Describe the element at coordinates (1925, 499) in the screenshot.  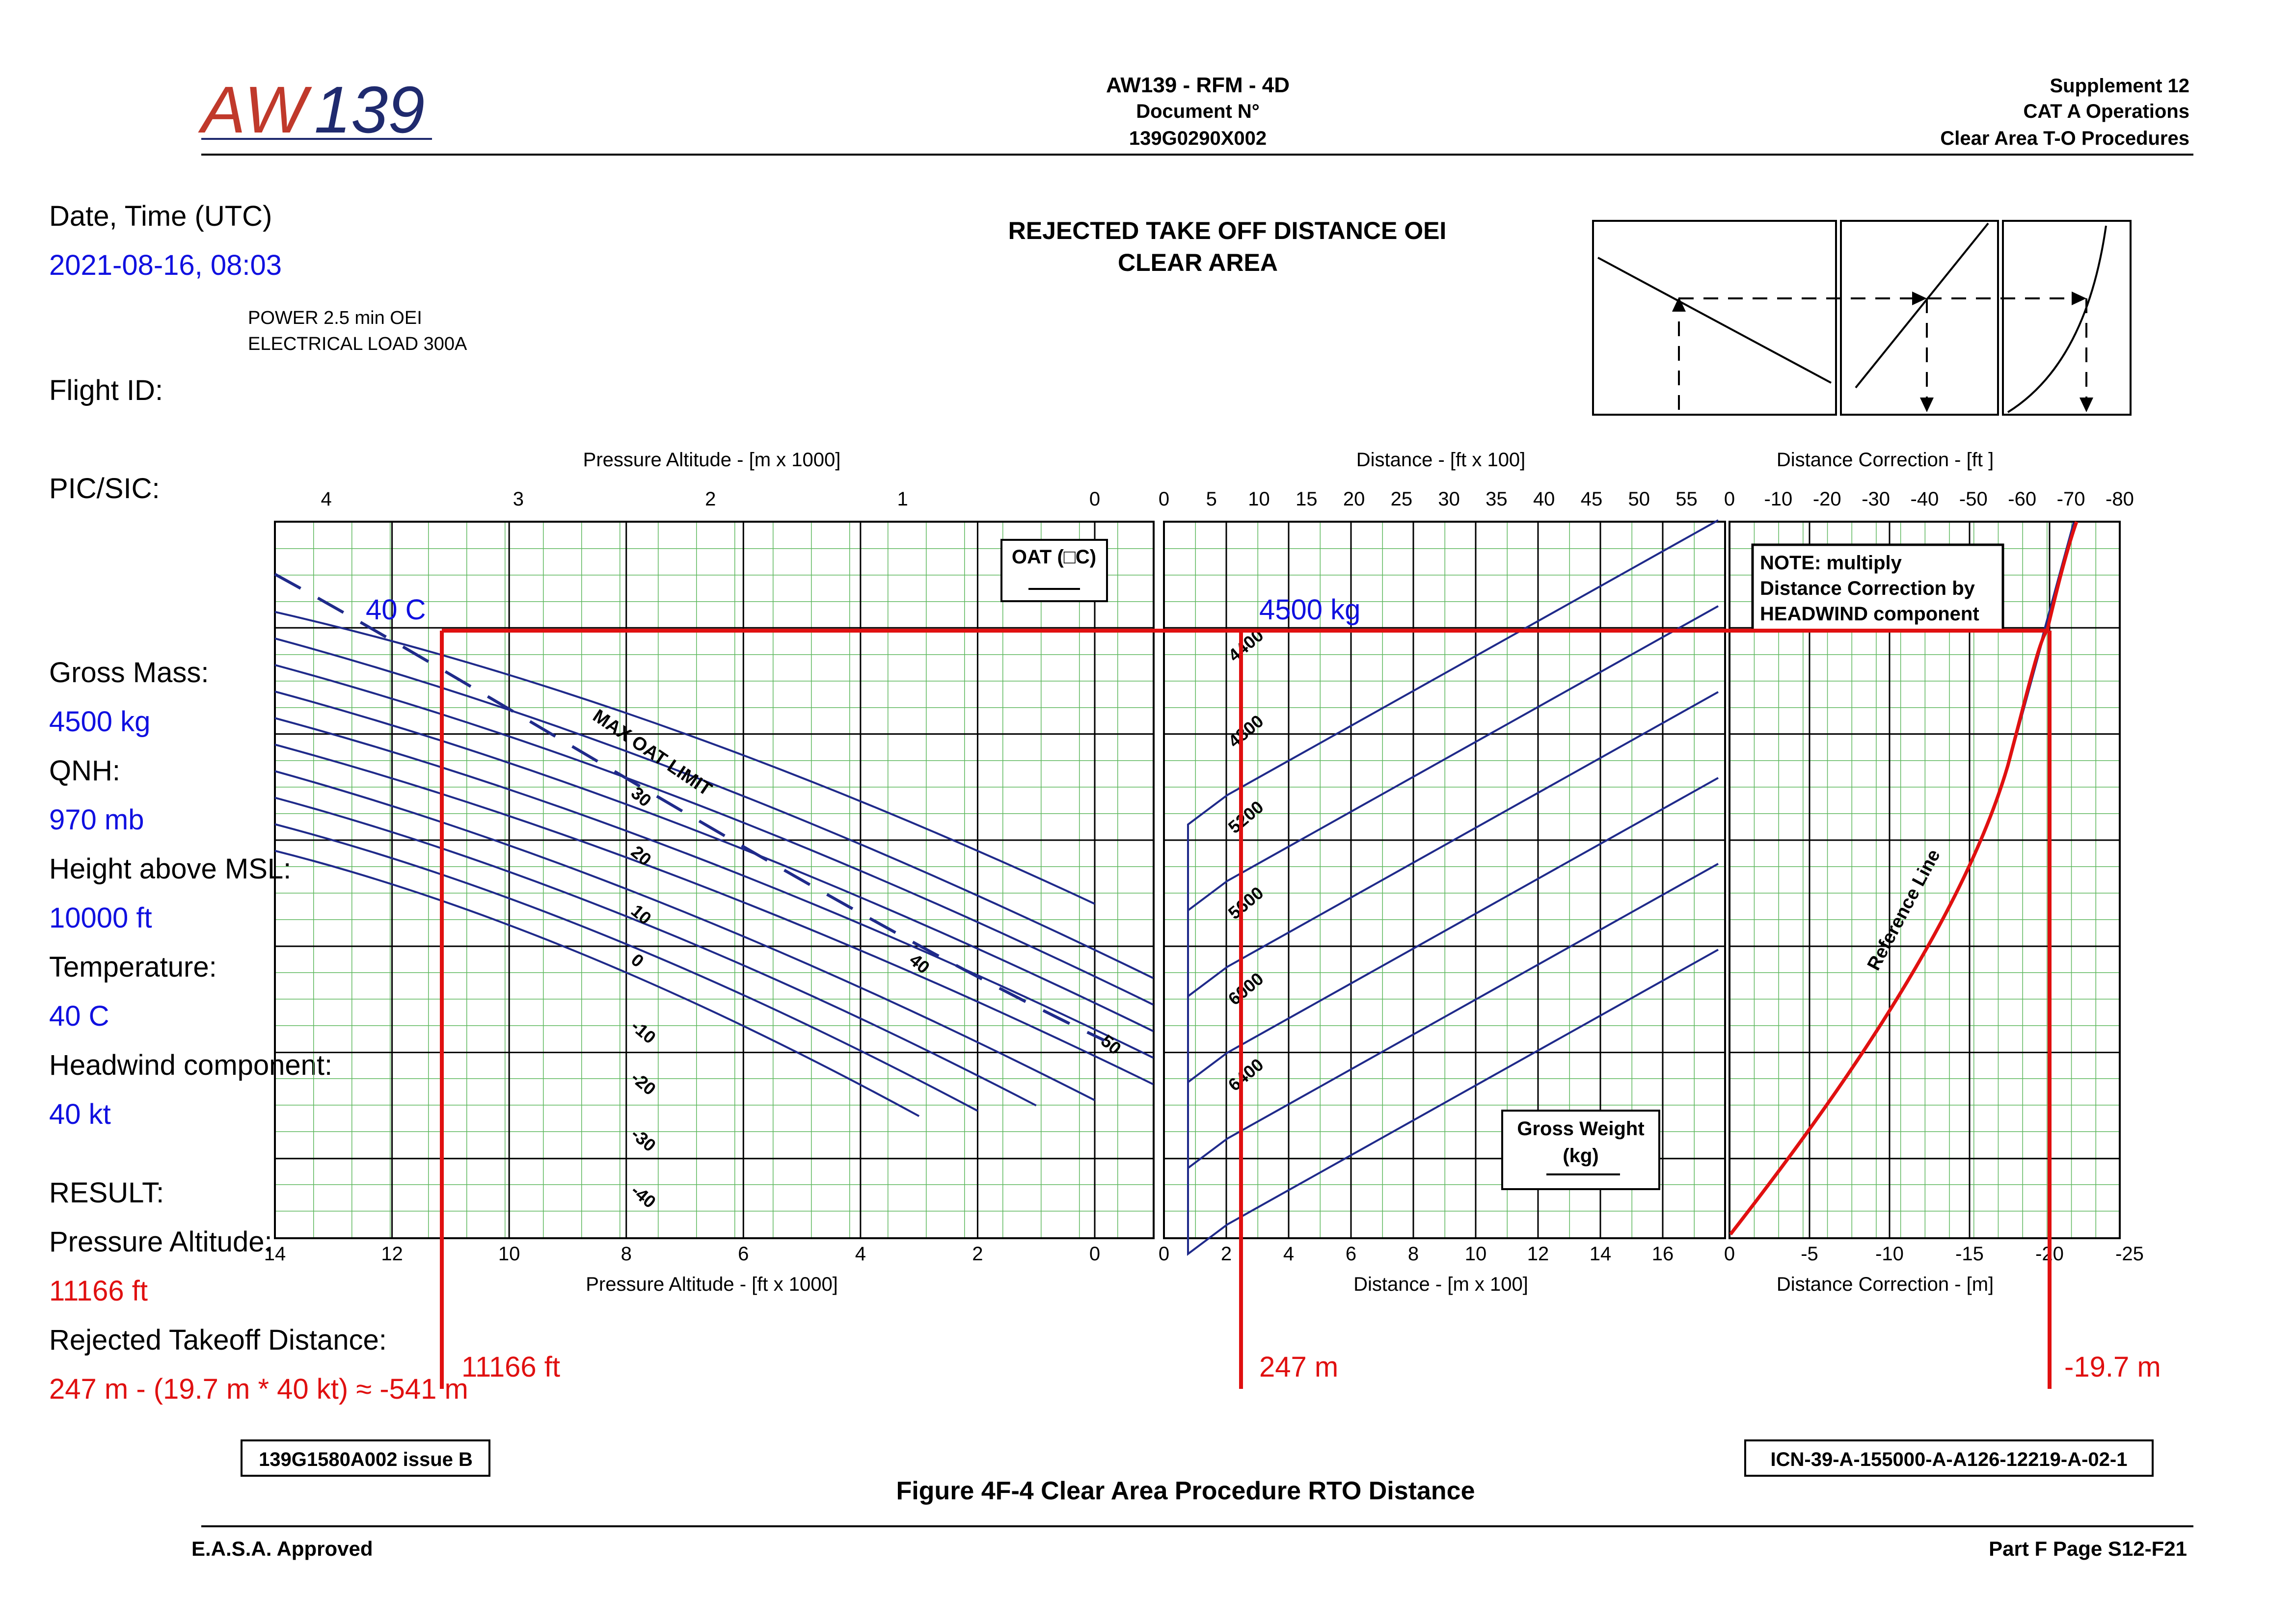
I see `axis-tick: -40` at that location.